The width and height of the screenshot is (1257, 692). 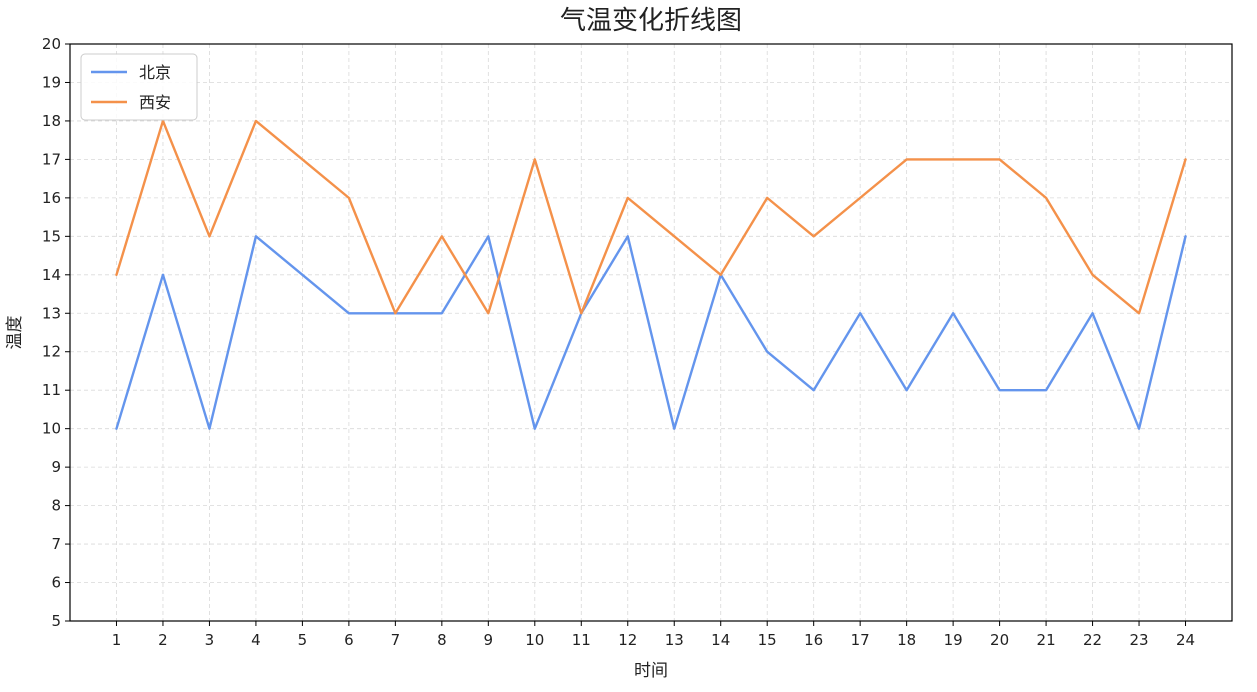 I want to click on x-tick-label: 6, so click(x=349, y=640).